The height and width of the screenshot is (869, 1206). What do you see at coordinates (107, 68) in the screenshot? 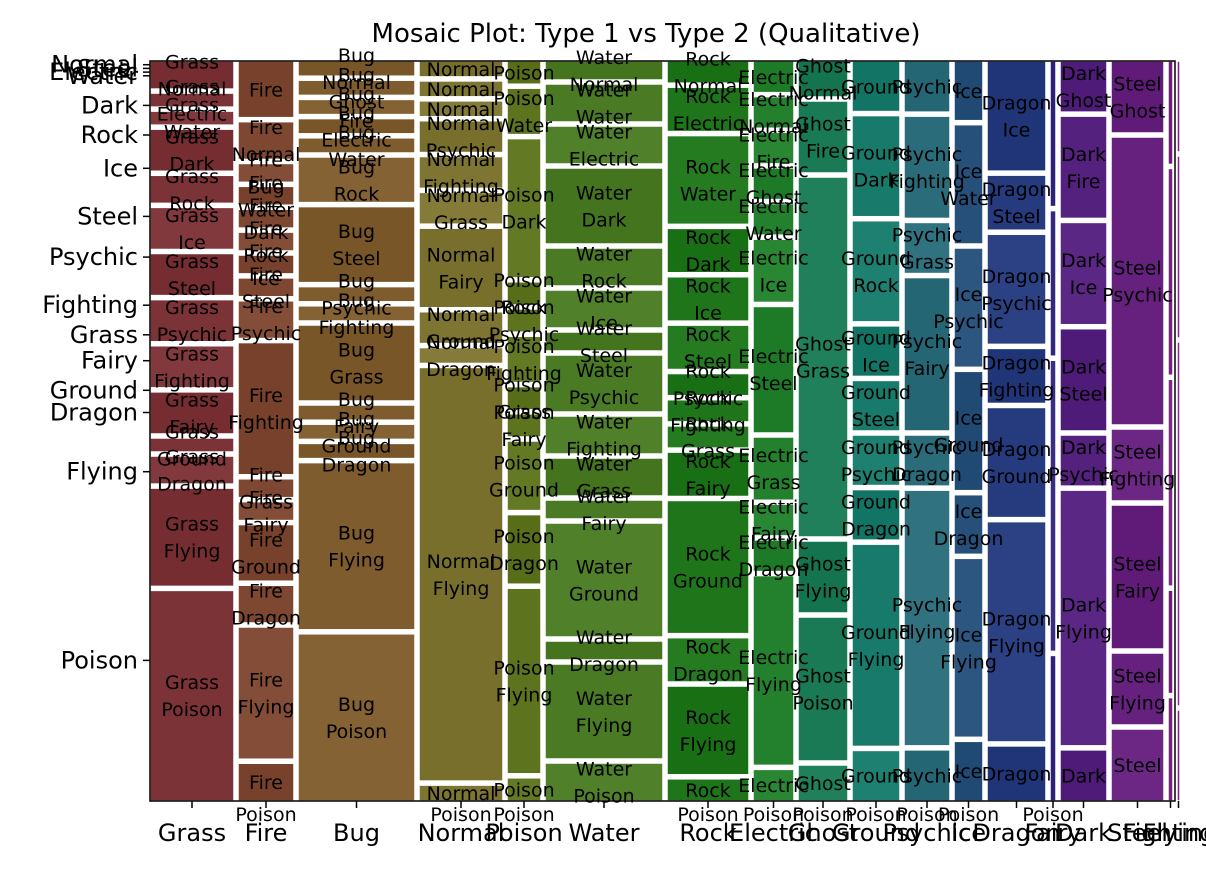
I see `y-tick-label: Steel` at bounding box center [107, 68].